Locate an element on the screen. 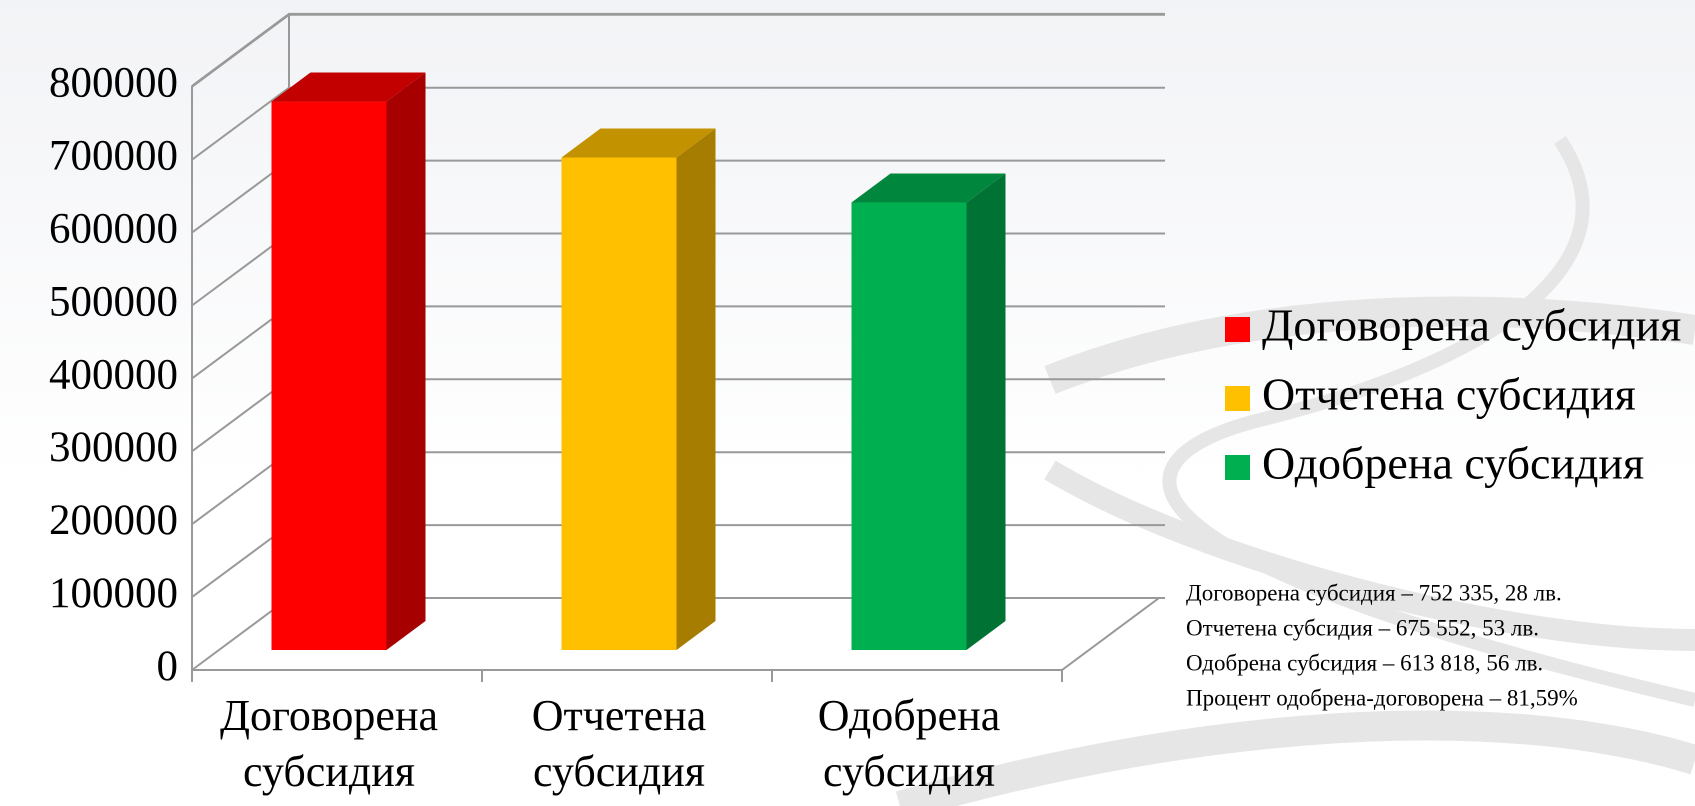  legend-label: Договорена субсидия is located at coordinates (1471, 325).